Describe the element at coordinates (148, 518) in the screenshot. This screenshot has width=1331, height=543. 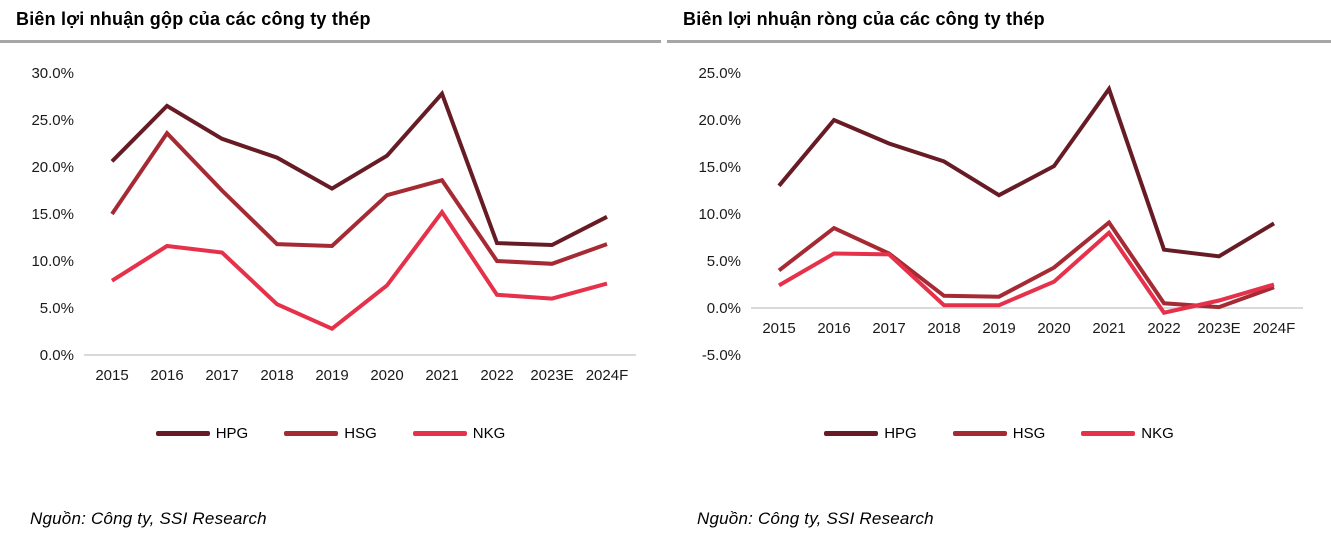
I see `source-note-gross: Nguồn: Công ty, SSI Research` at that location.